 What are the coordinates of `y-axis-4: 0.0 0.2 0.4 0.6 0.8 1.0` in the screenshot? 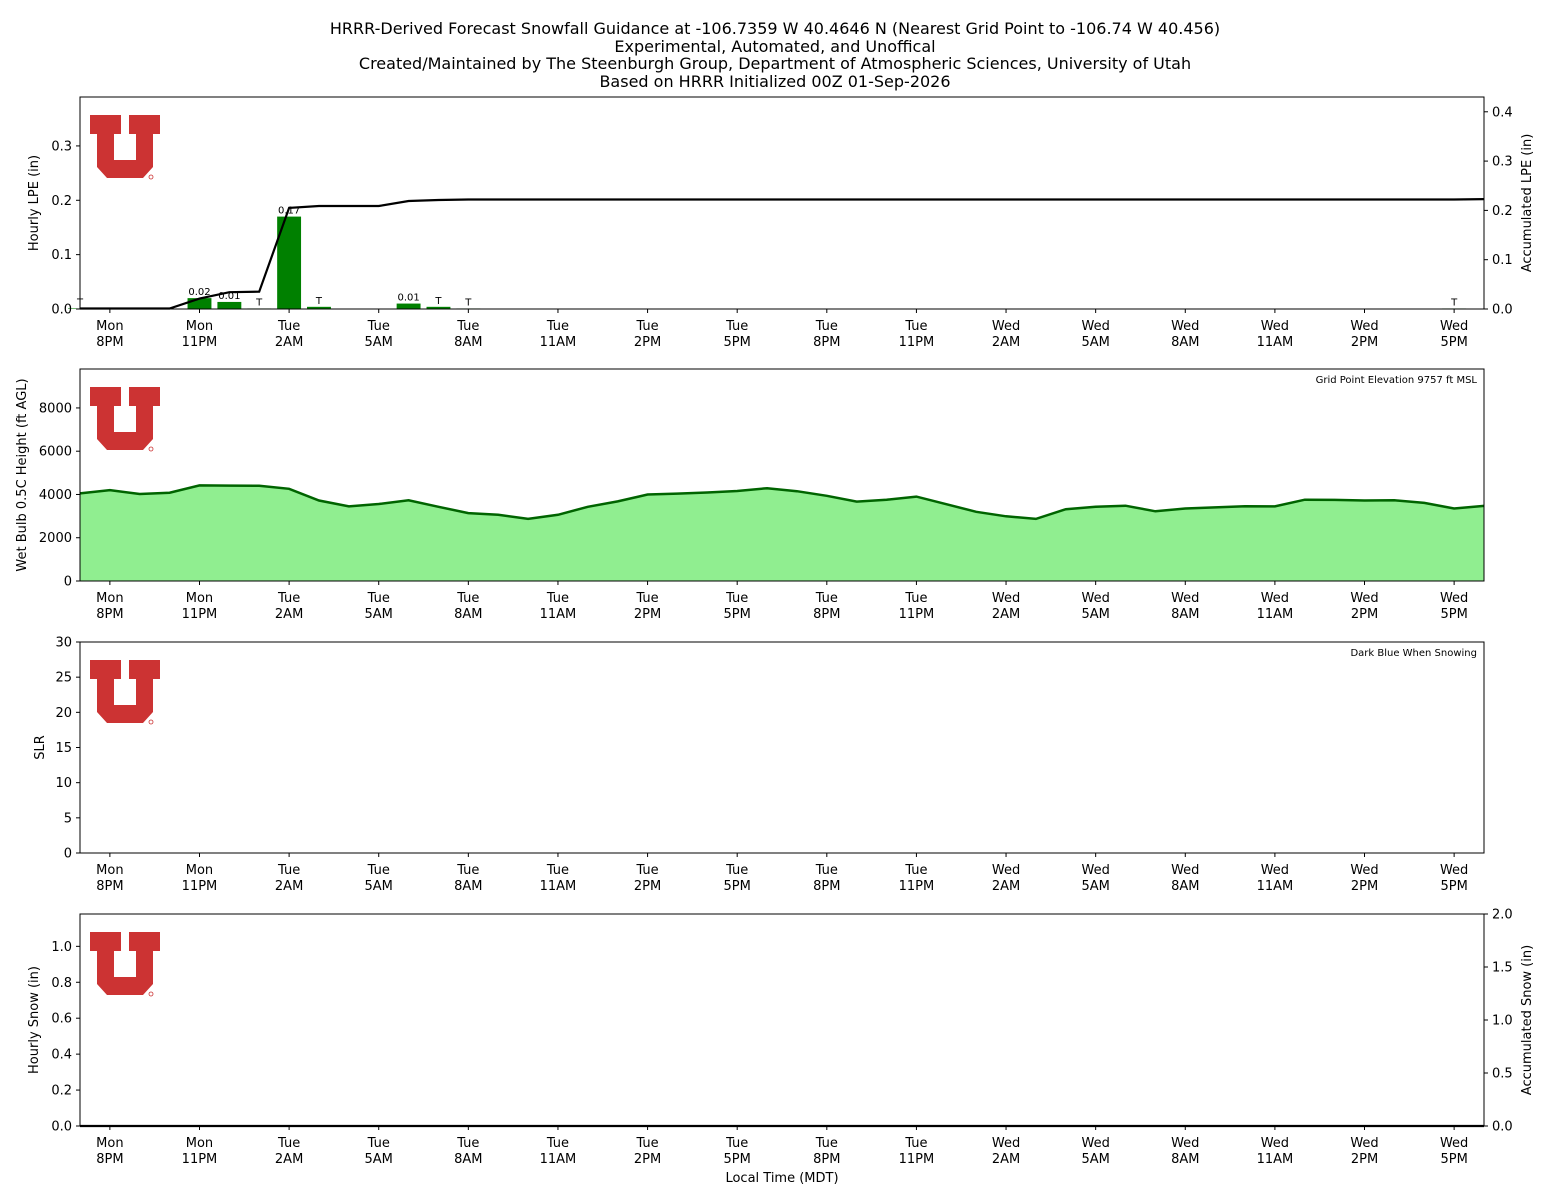 It's located at (65, 1037).